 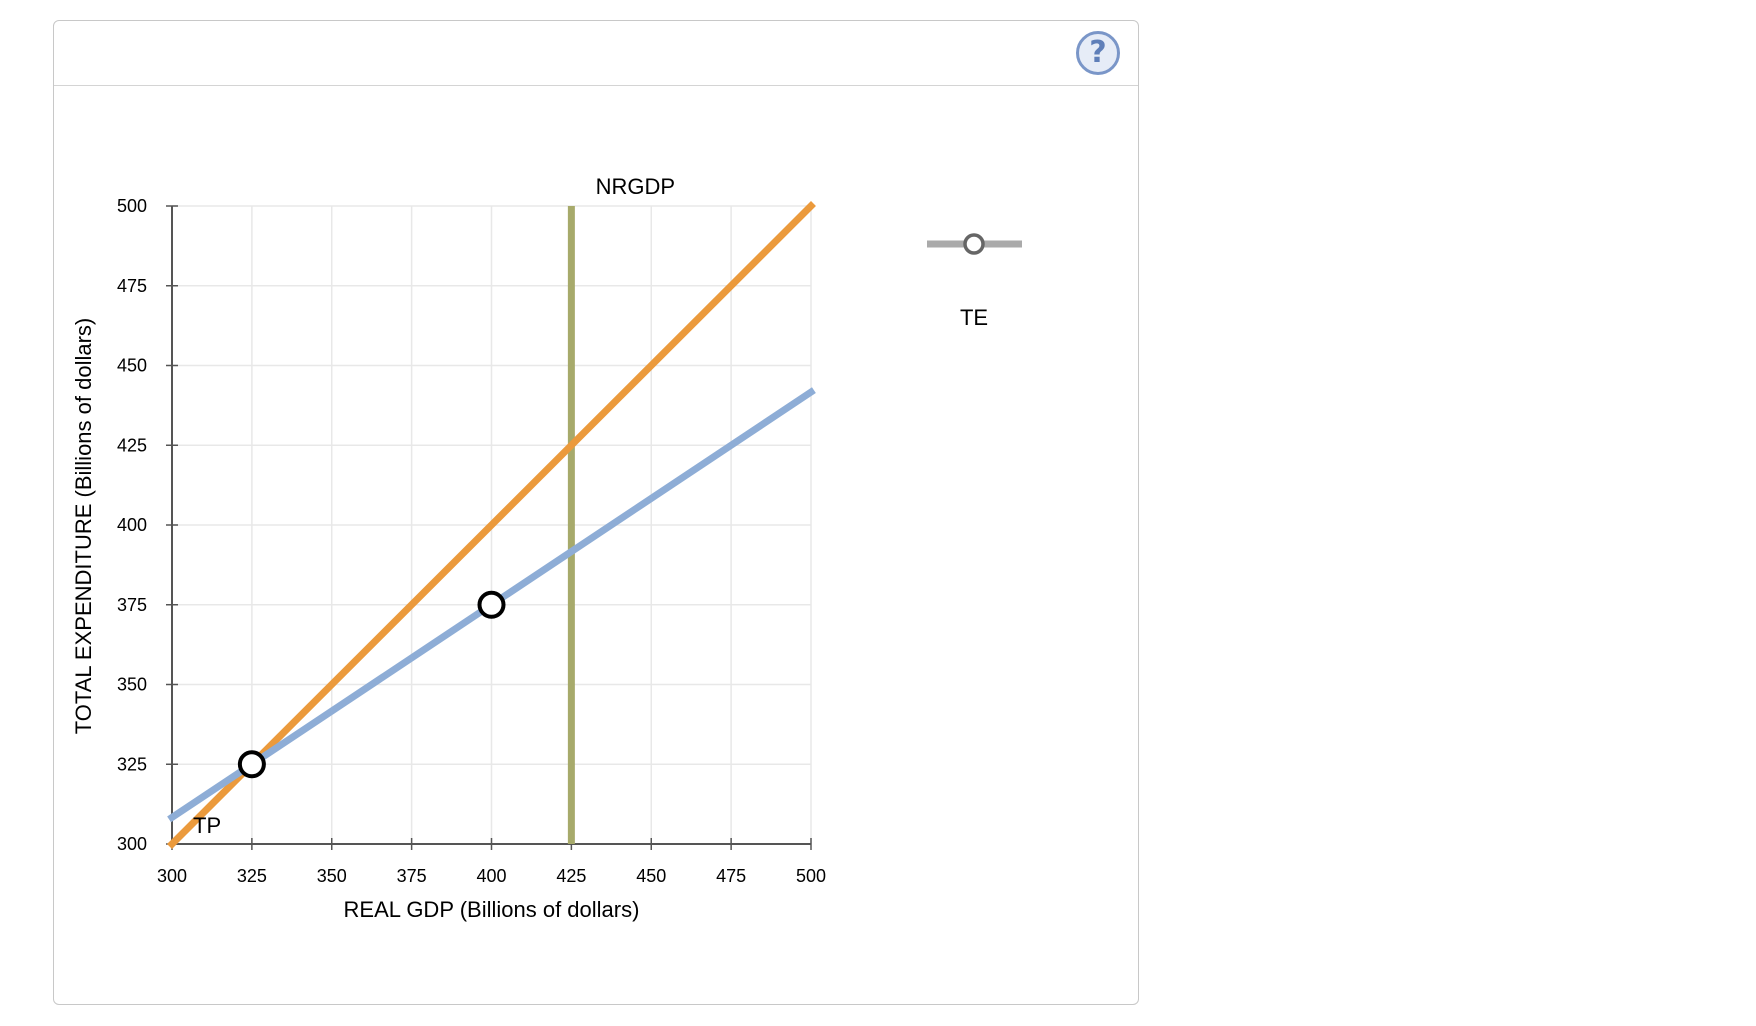 What do you see at coordinates (635, 186) in the screenshot?
I see `vertical-line-label-nrgdp: NRGDP` at bounding box center [635, 186].